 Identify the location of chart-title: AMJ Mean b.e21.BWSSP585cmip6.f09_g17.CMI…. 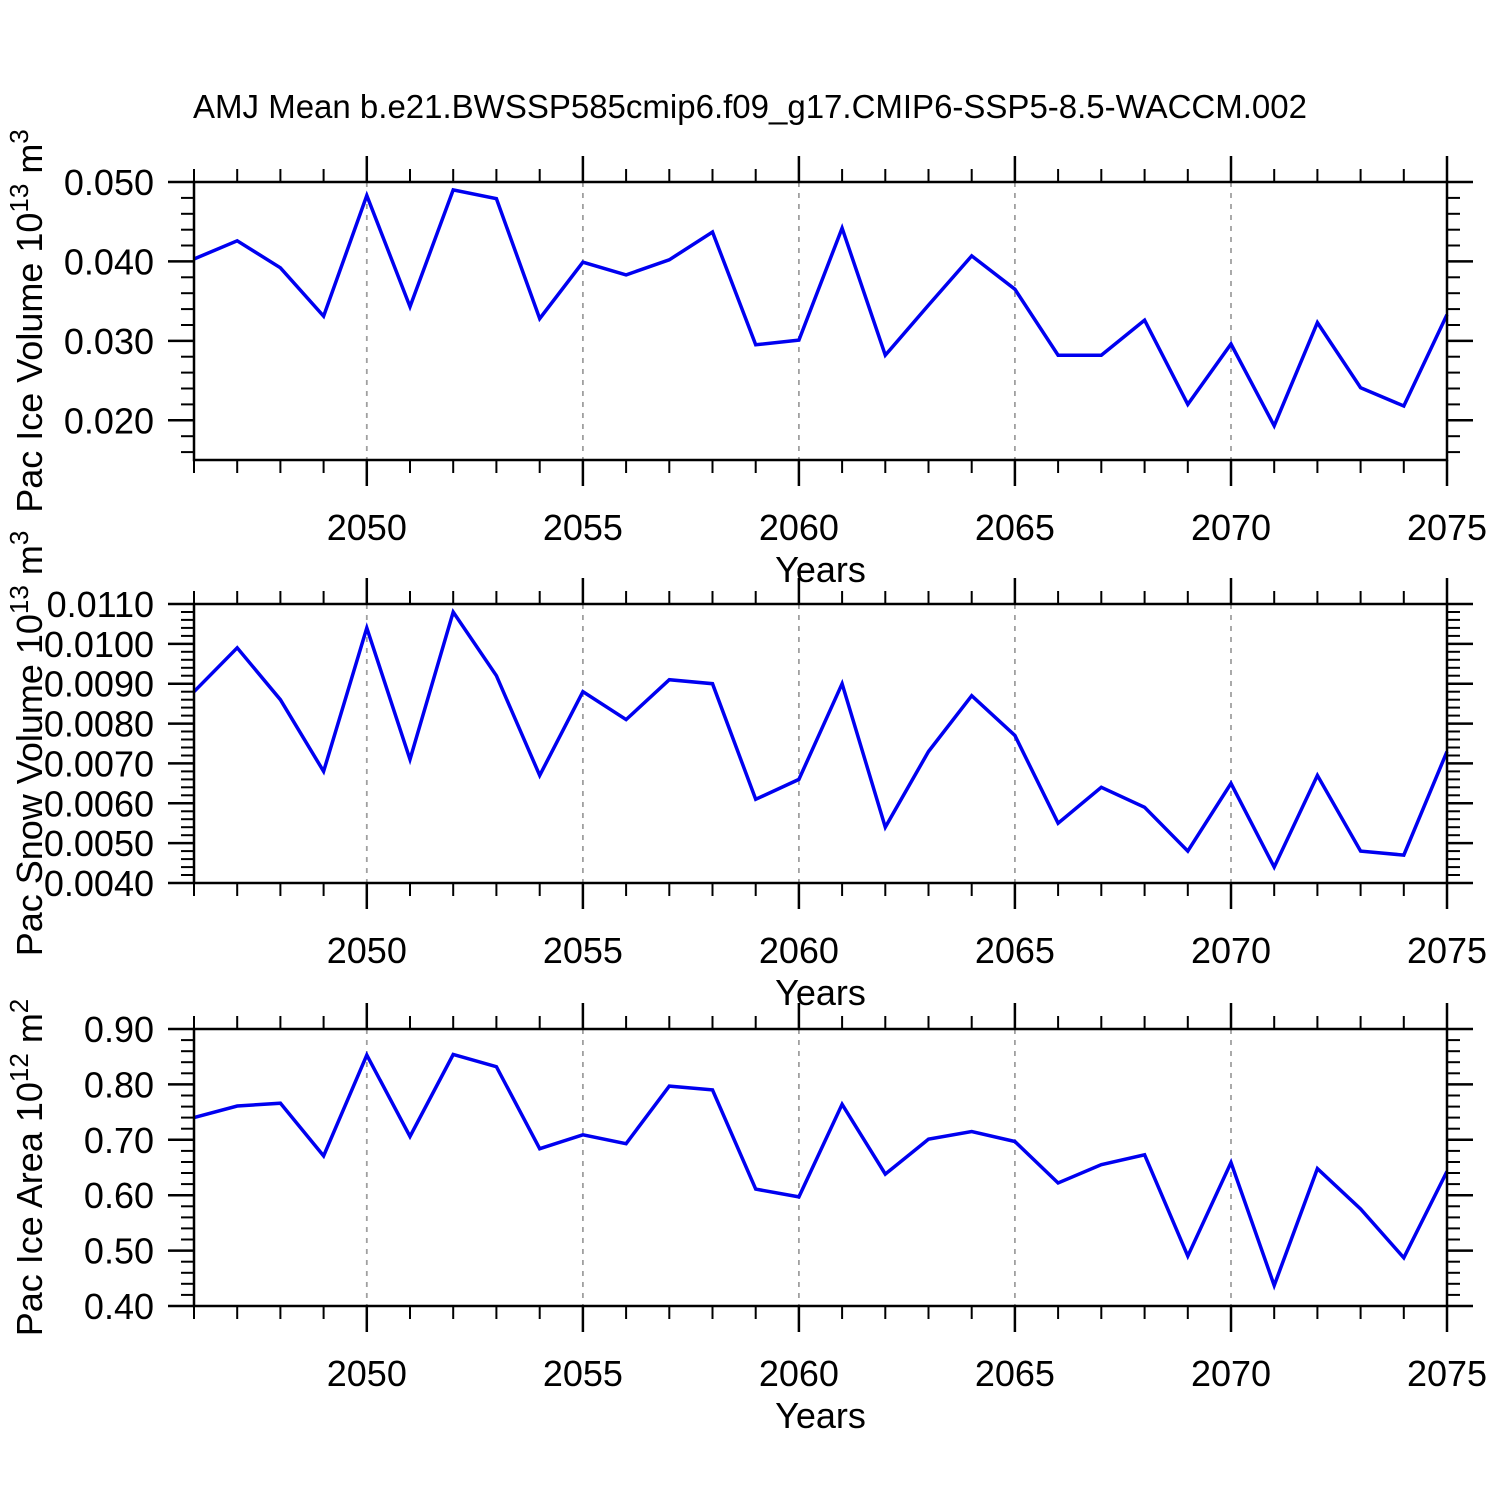
(750, 106).